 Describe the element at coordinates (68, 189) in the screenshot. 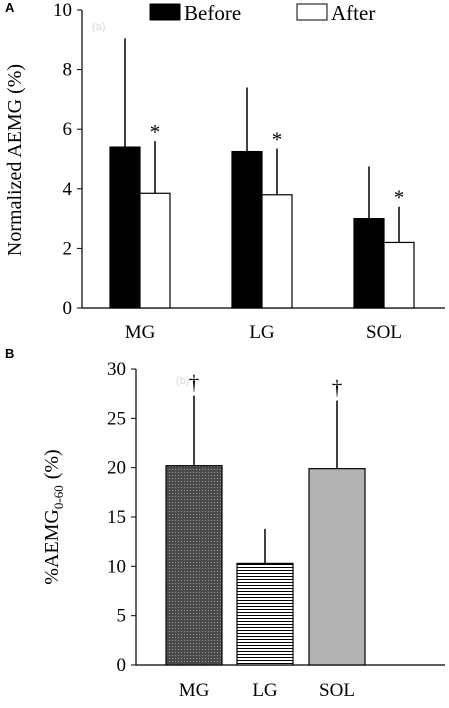

I see `panel-a-y-tick-label: 4` at that location.